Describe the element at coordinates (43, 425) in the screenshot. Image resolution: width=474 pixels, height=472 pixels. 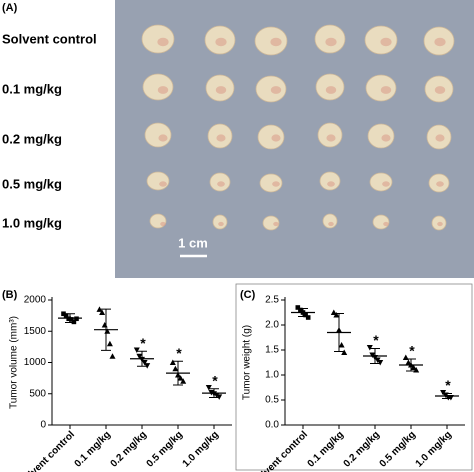
I see `y-tick-label: 0` at that location.